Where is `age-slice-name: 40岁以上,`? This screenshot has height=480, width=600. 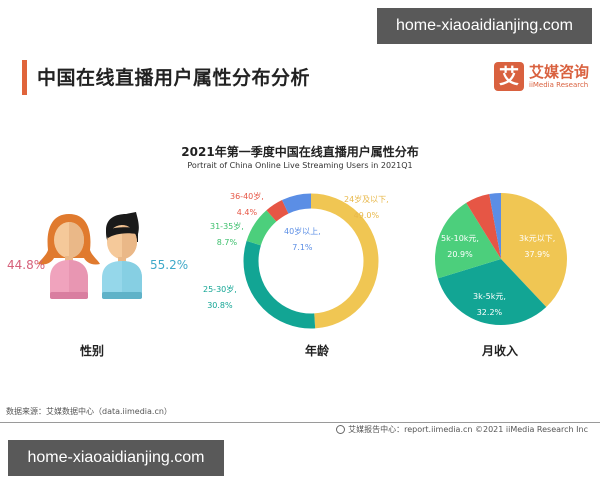 age-slice-name: 40岁以上, is located at coordinates (302, 231).